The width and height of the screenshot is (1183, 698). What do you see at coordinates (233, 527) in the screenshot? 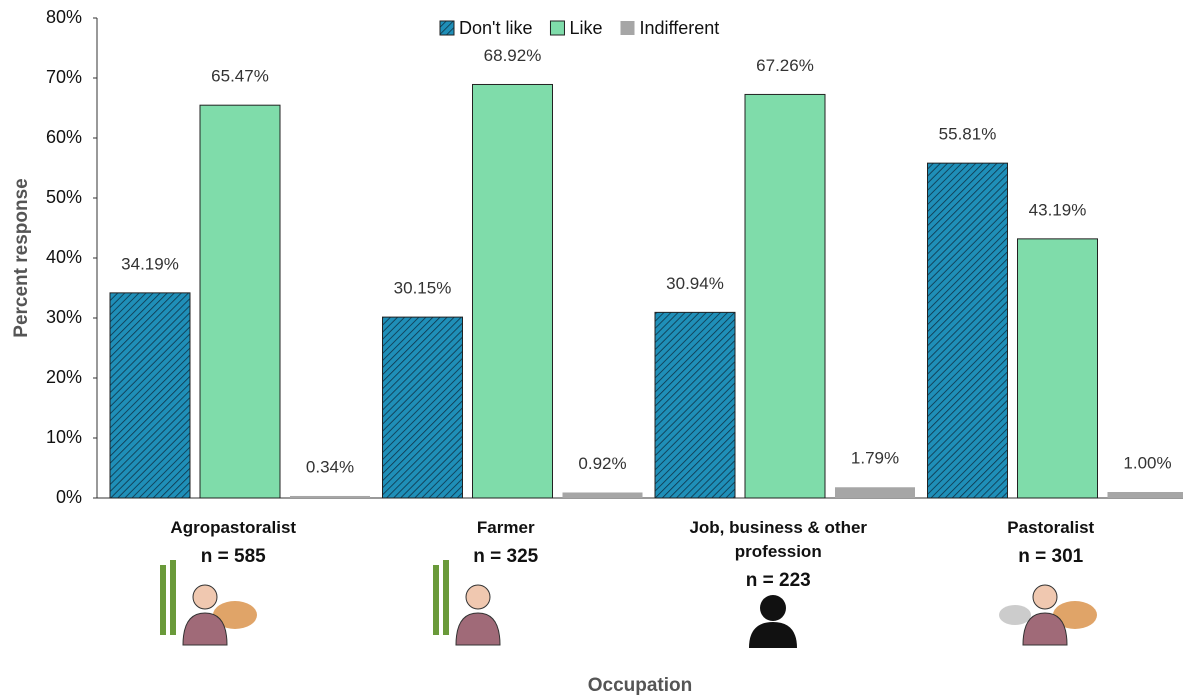
I see `category-label: Agropastoralist` at bounding box center [233, 527].